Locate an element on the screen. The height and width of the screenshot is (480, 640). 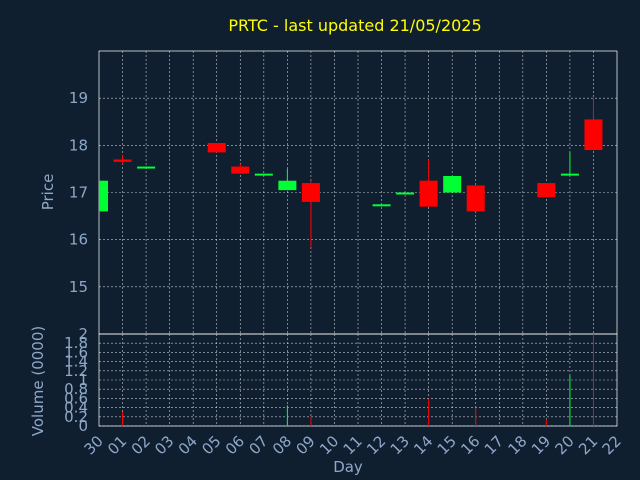
x-tick-label: 02 is located at coordinates (141, 445).